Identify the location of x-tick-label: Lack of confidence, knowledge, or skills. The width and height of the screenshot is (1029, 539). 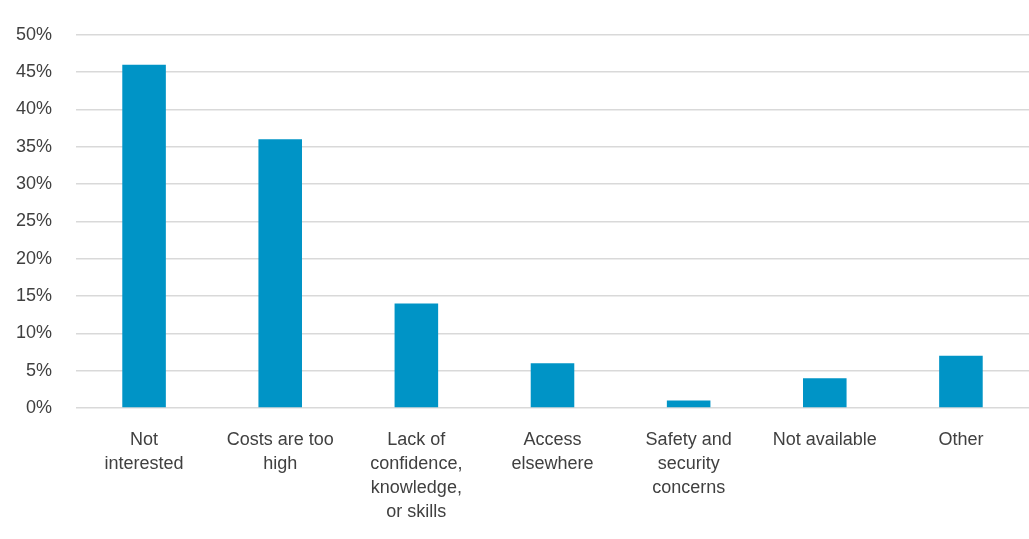
(416, 474).